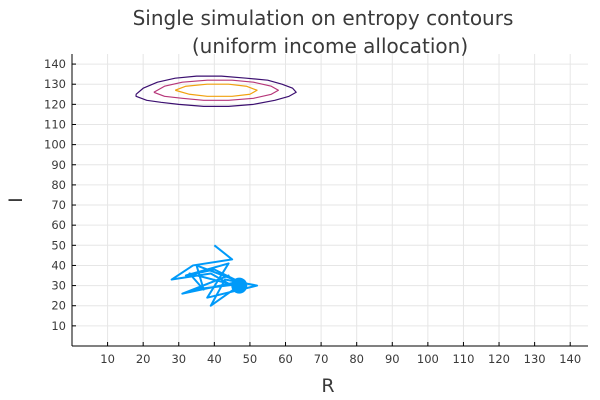 The image size is (600, 400). Describe the element at coordinates (55, 84) in the screenshot. I see `y-tick-label: 130` at that location.